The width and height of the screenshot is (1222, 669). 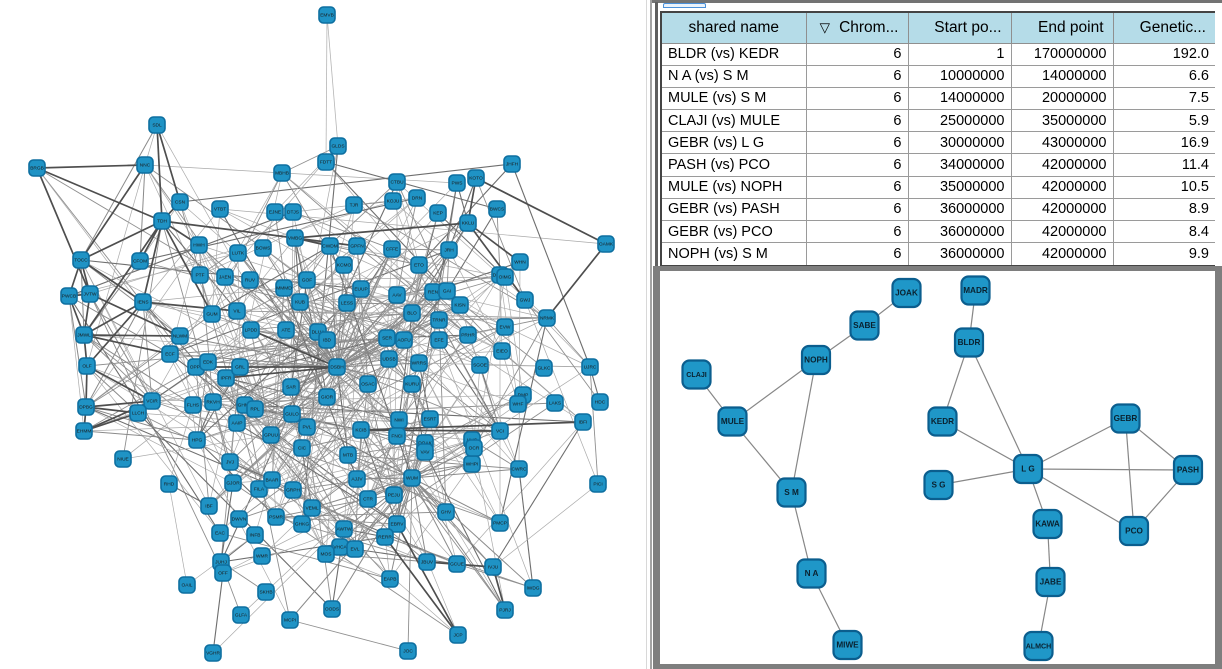 I want to click on svg-text: KKLU, so click(x=468, y=224).